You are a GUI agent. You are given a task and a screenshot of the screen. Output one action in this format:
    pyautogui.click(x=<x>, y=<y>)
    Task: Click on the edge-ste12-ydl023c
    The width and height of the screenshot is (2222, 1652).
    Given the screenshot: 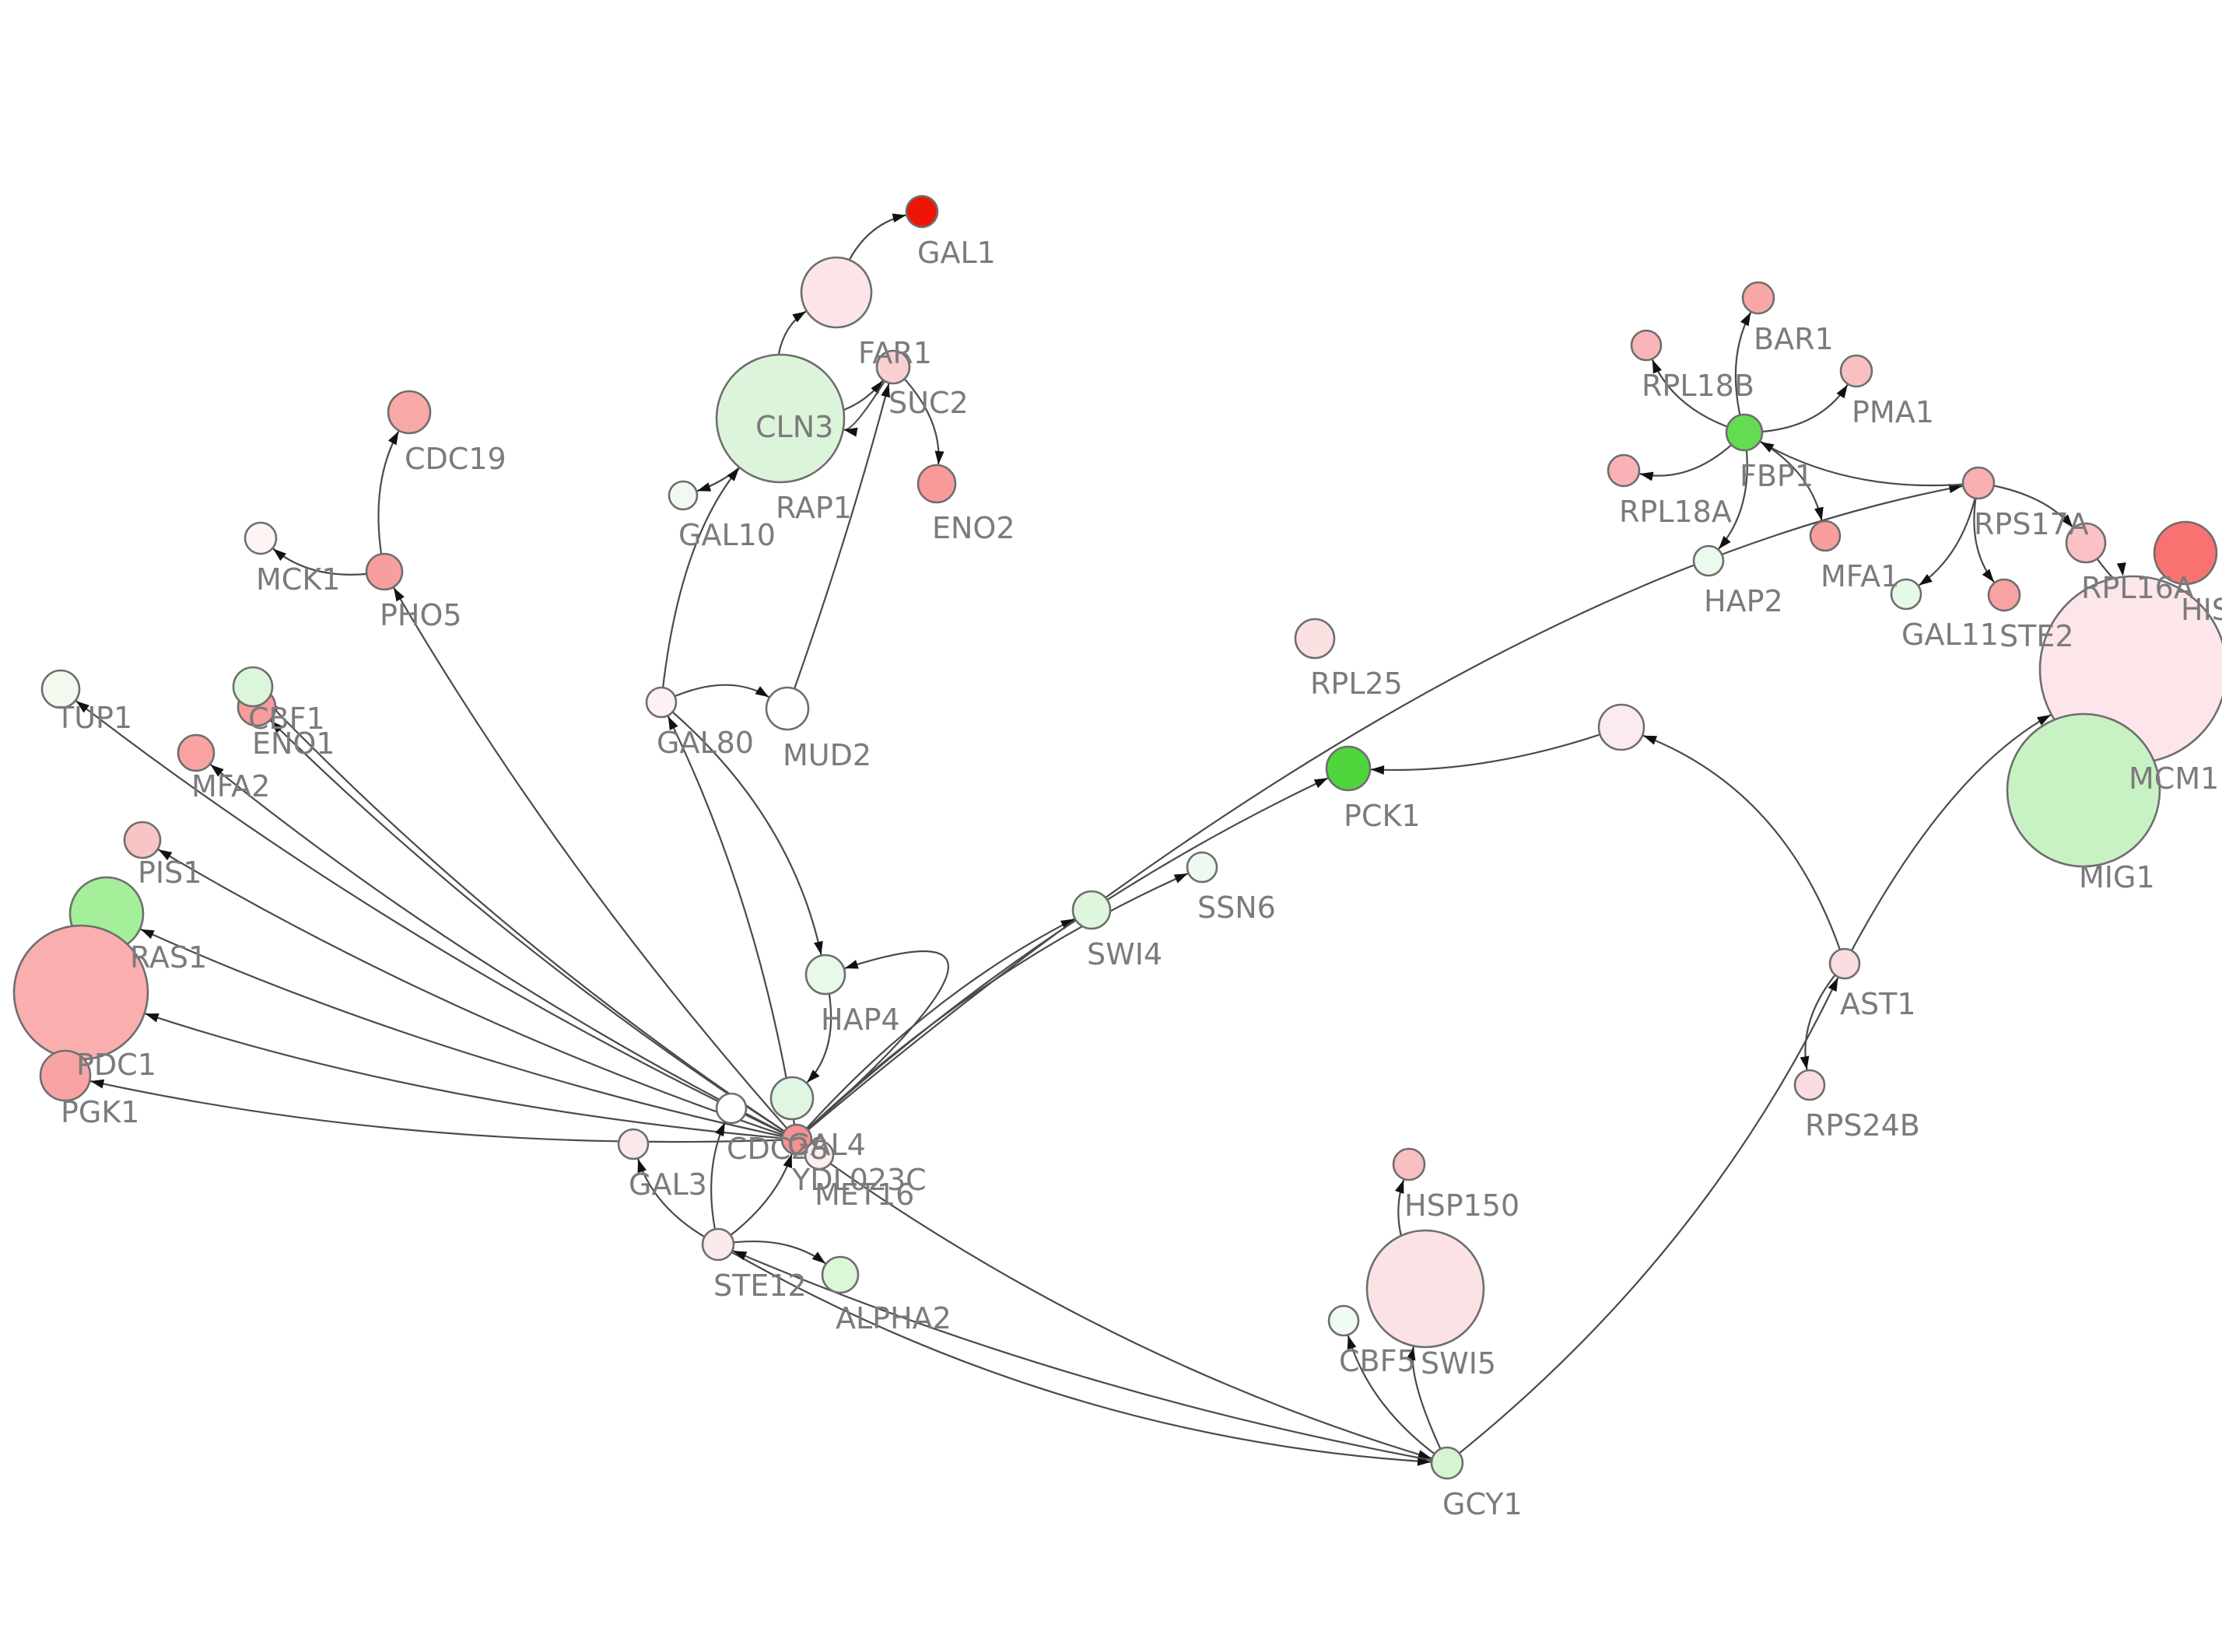 What is the action you would take?
    pyautogui.click(x=755, y=1199)
    